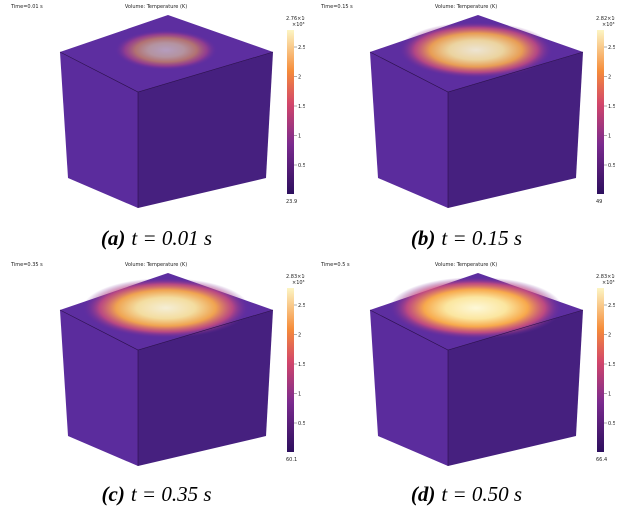 The height and width of the screenshot is (510, 622). Describe the element at coordinates (172, 238) in the screenshot. I see `caption-text: t = 0.01 s` at that location.